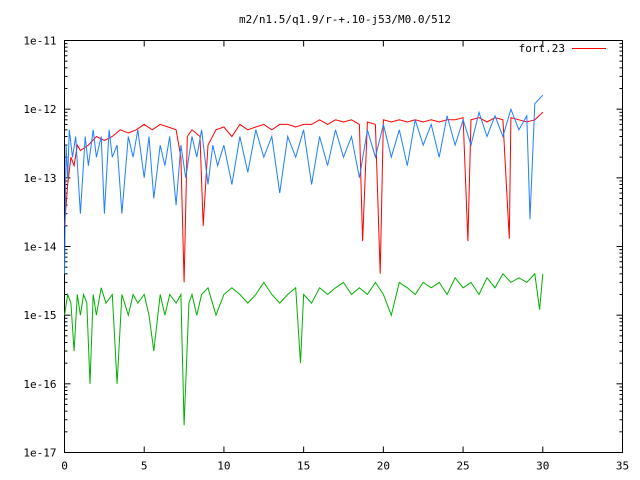 This screenshot has width=640, height=480. Describe the element at coordinates (39, 453) in the screenshot. I see `y-tick-label: 1e-17` at that location.